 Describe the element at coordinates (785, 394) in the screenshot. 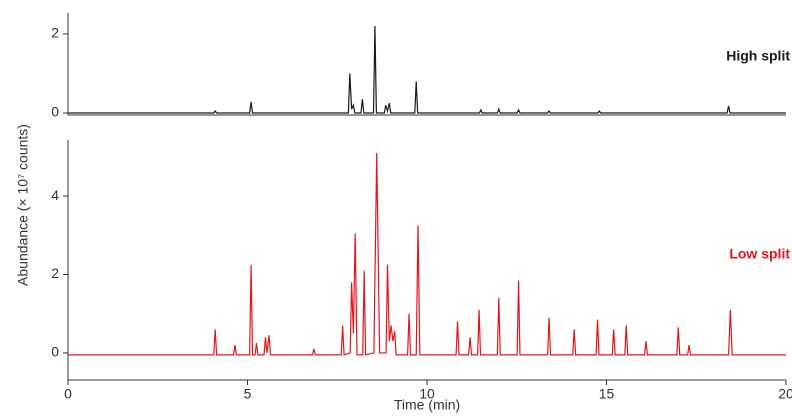

I see `x-tick-label: 20` at that location.